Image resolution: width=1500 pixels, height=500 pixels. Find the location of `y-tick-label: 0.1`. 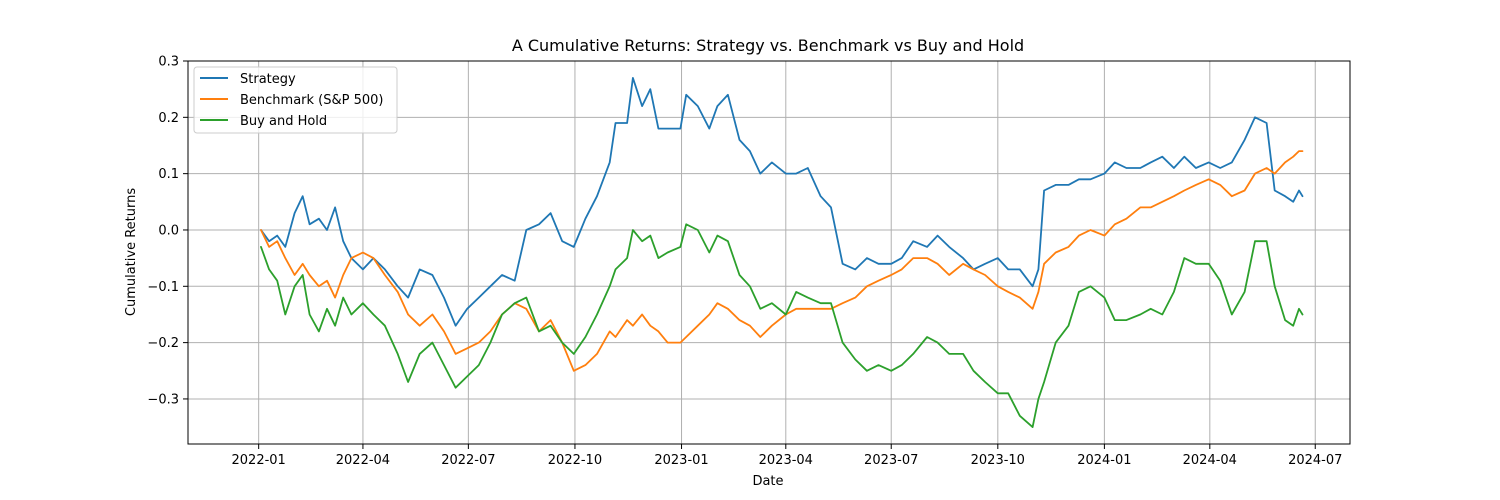

y-tick-label: 0.1 is located at coordinates (168, 174).